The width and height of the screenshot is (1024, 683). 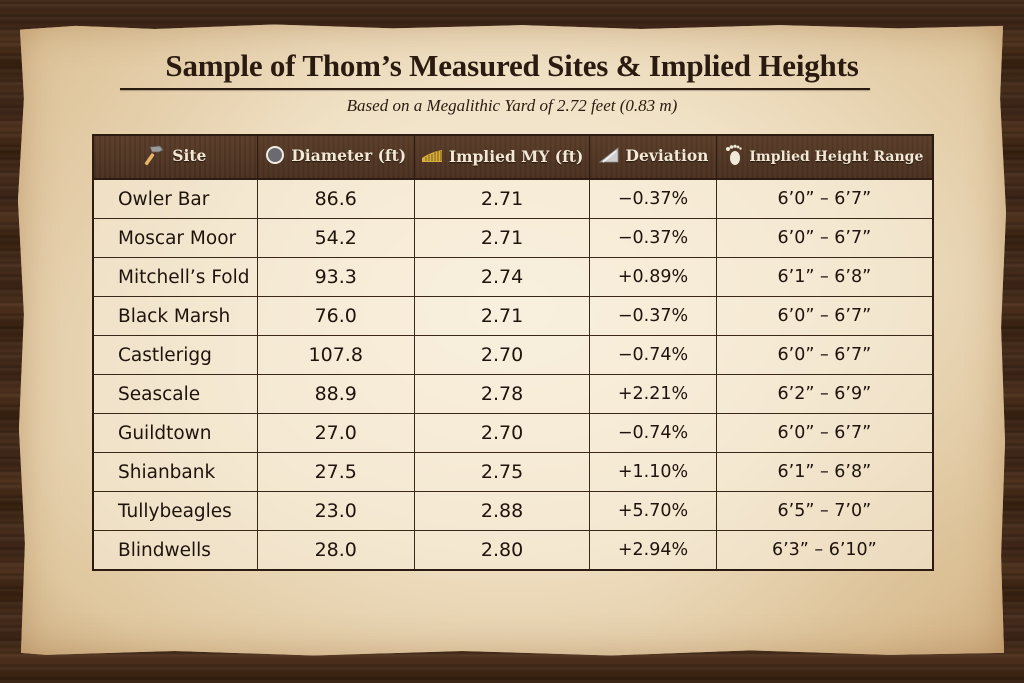 I want to click on set-square-icon, so click(x=609, y=157).